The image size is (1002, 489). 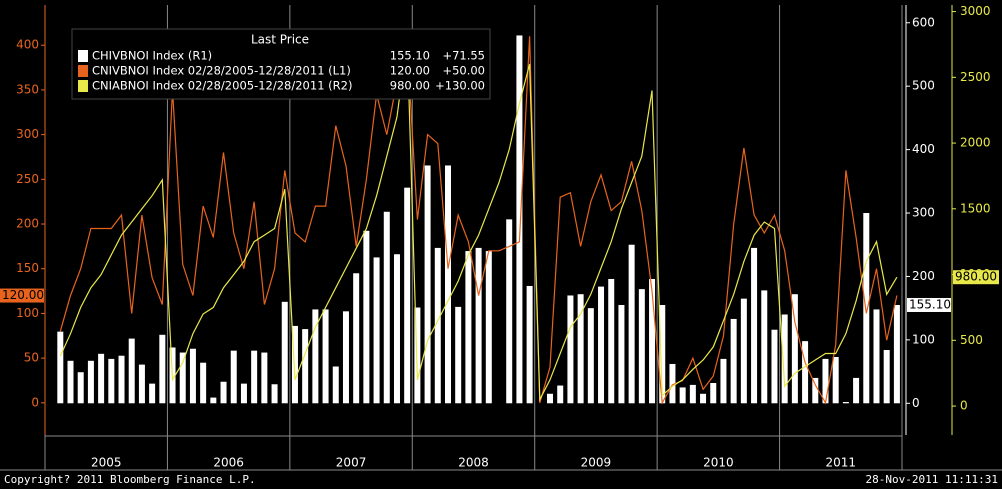 I want to click on x-tick-label: 2006, so click(x=228, y=463).